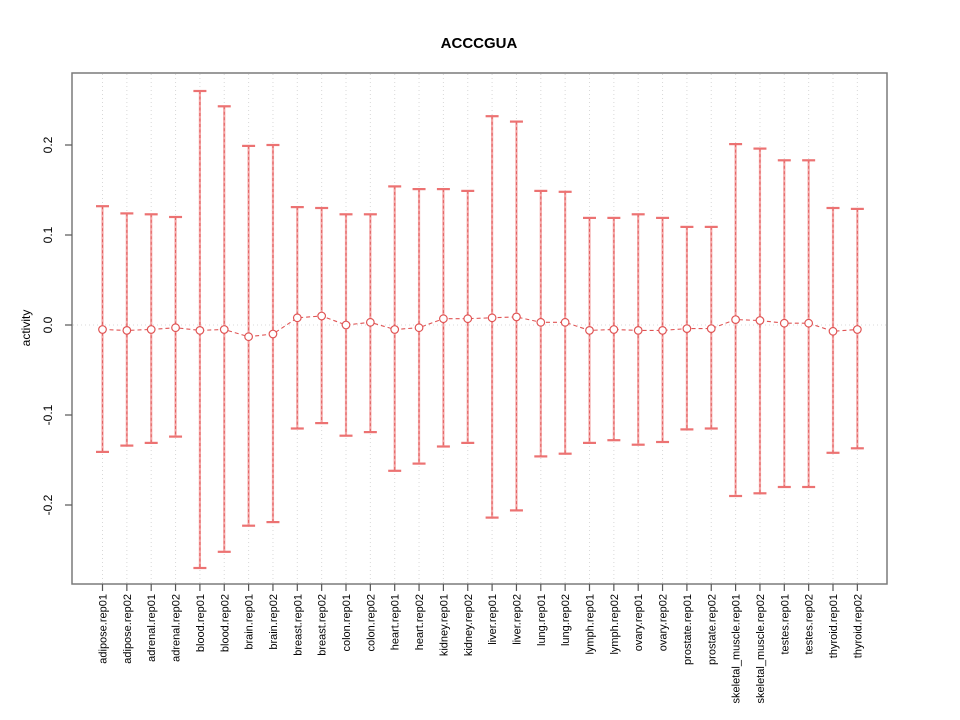 The image size is (960, 720). I want to click on chart-title: ACCCGUA, so click(479, 43).